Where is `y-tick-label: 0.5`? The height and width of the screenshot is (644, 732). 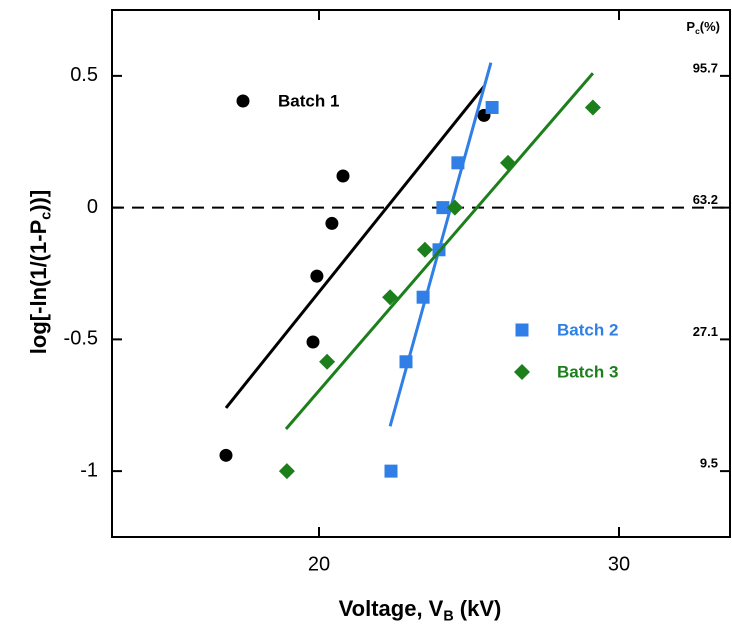 y-tick-label: 0.5 is located at coordinates (84, 75).